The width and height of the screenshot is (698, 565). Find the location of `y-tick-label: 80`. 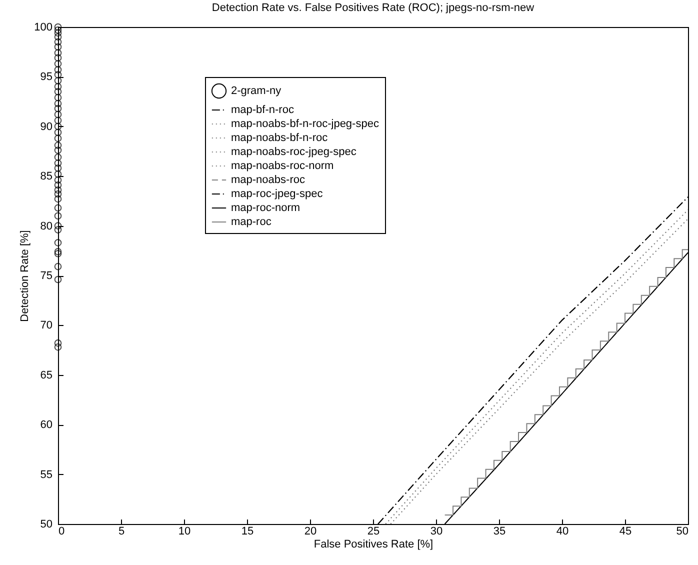

y-tick-label: 80 is located at coordinates (46, 226).